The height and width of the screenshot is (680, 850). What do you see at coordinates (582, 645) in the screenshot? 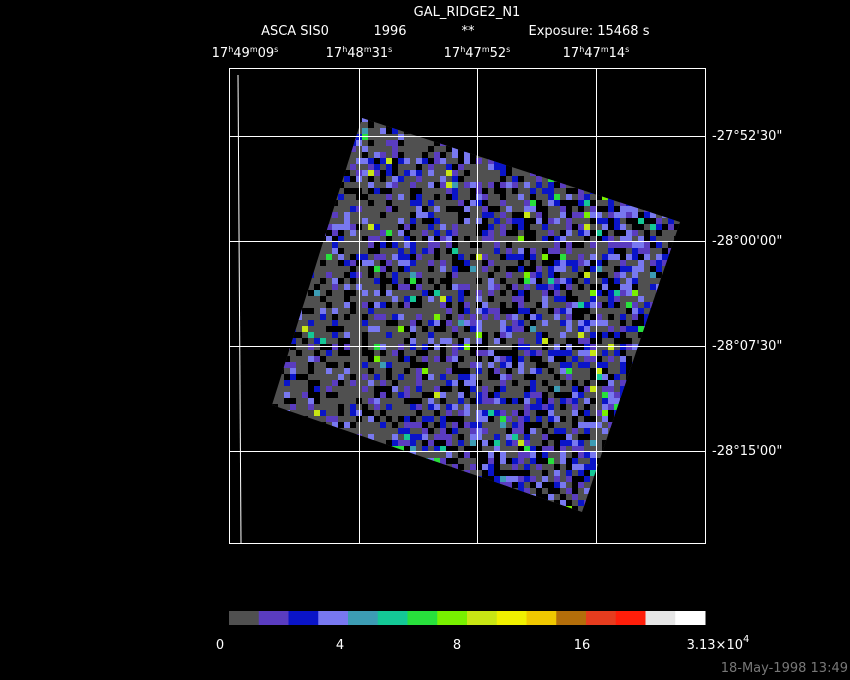
I see `colorbar-label: 16` at bounding box center [582, 645].